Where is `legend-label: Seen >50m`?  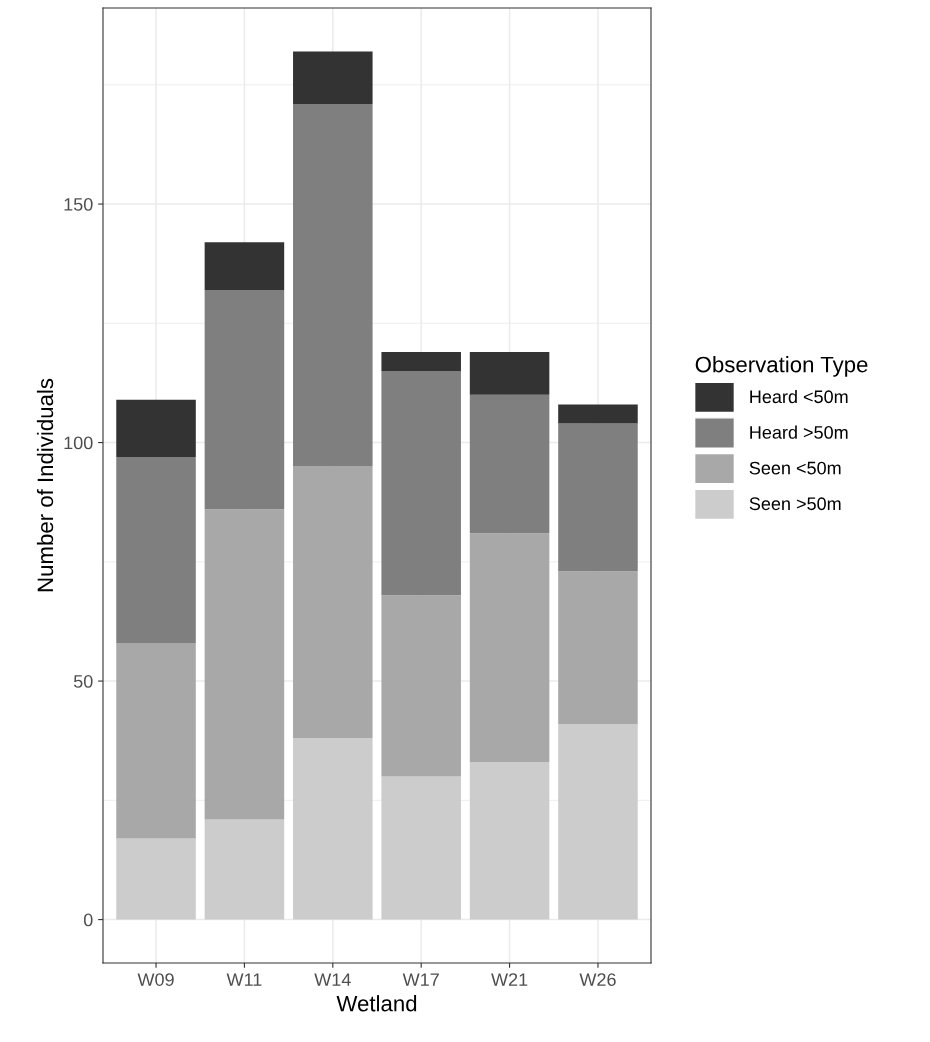
legend-label: Seen >50m is located at coordinates (795, 504).